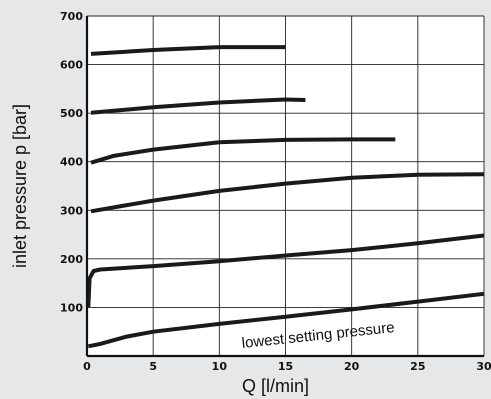  Describe the element at coordinates (275, 386) in the screenshot. I see `x-axis-label: Q [l/min]` at that location.